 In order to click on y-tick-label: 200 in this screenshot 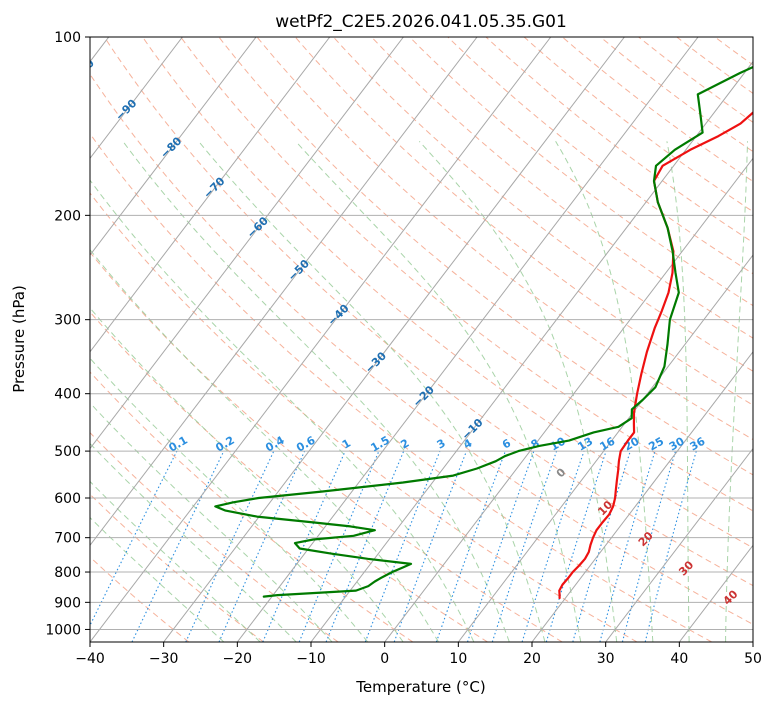, I will do `click(67, 216)`.